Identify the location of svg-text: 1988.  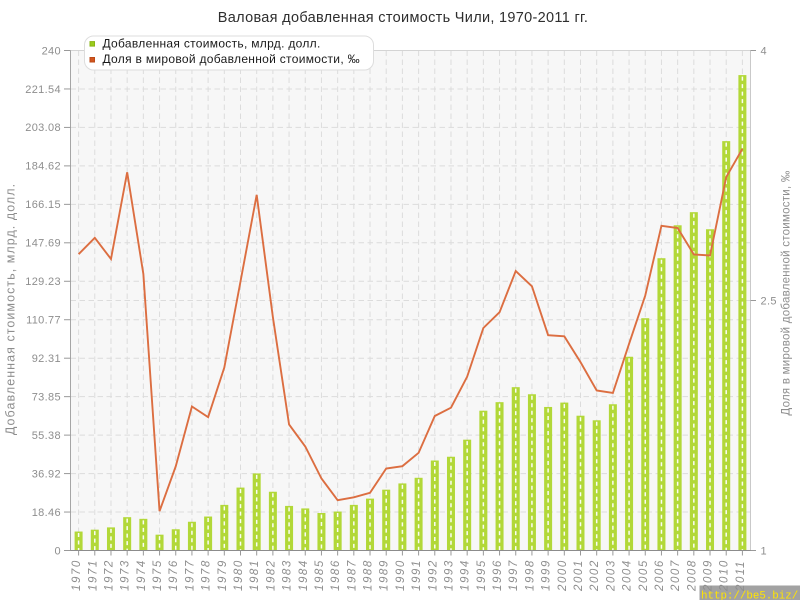
(369, 575).